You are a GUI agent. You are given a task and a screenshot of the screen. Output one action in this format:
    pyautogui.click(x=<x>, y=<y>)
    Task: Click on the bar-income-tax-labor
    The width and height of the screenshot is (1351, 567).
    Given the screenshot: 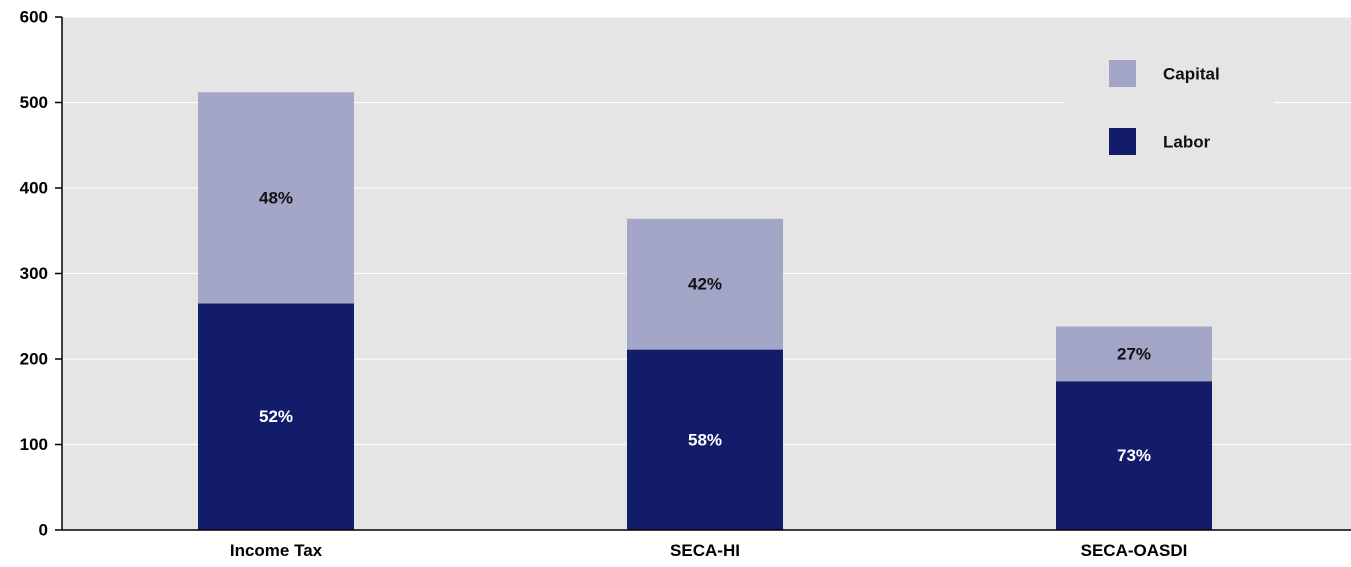 What is the action you would take?
    pyautogui.click(x=276, y=416)
    